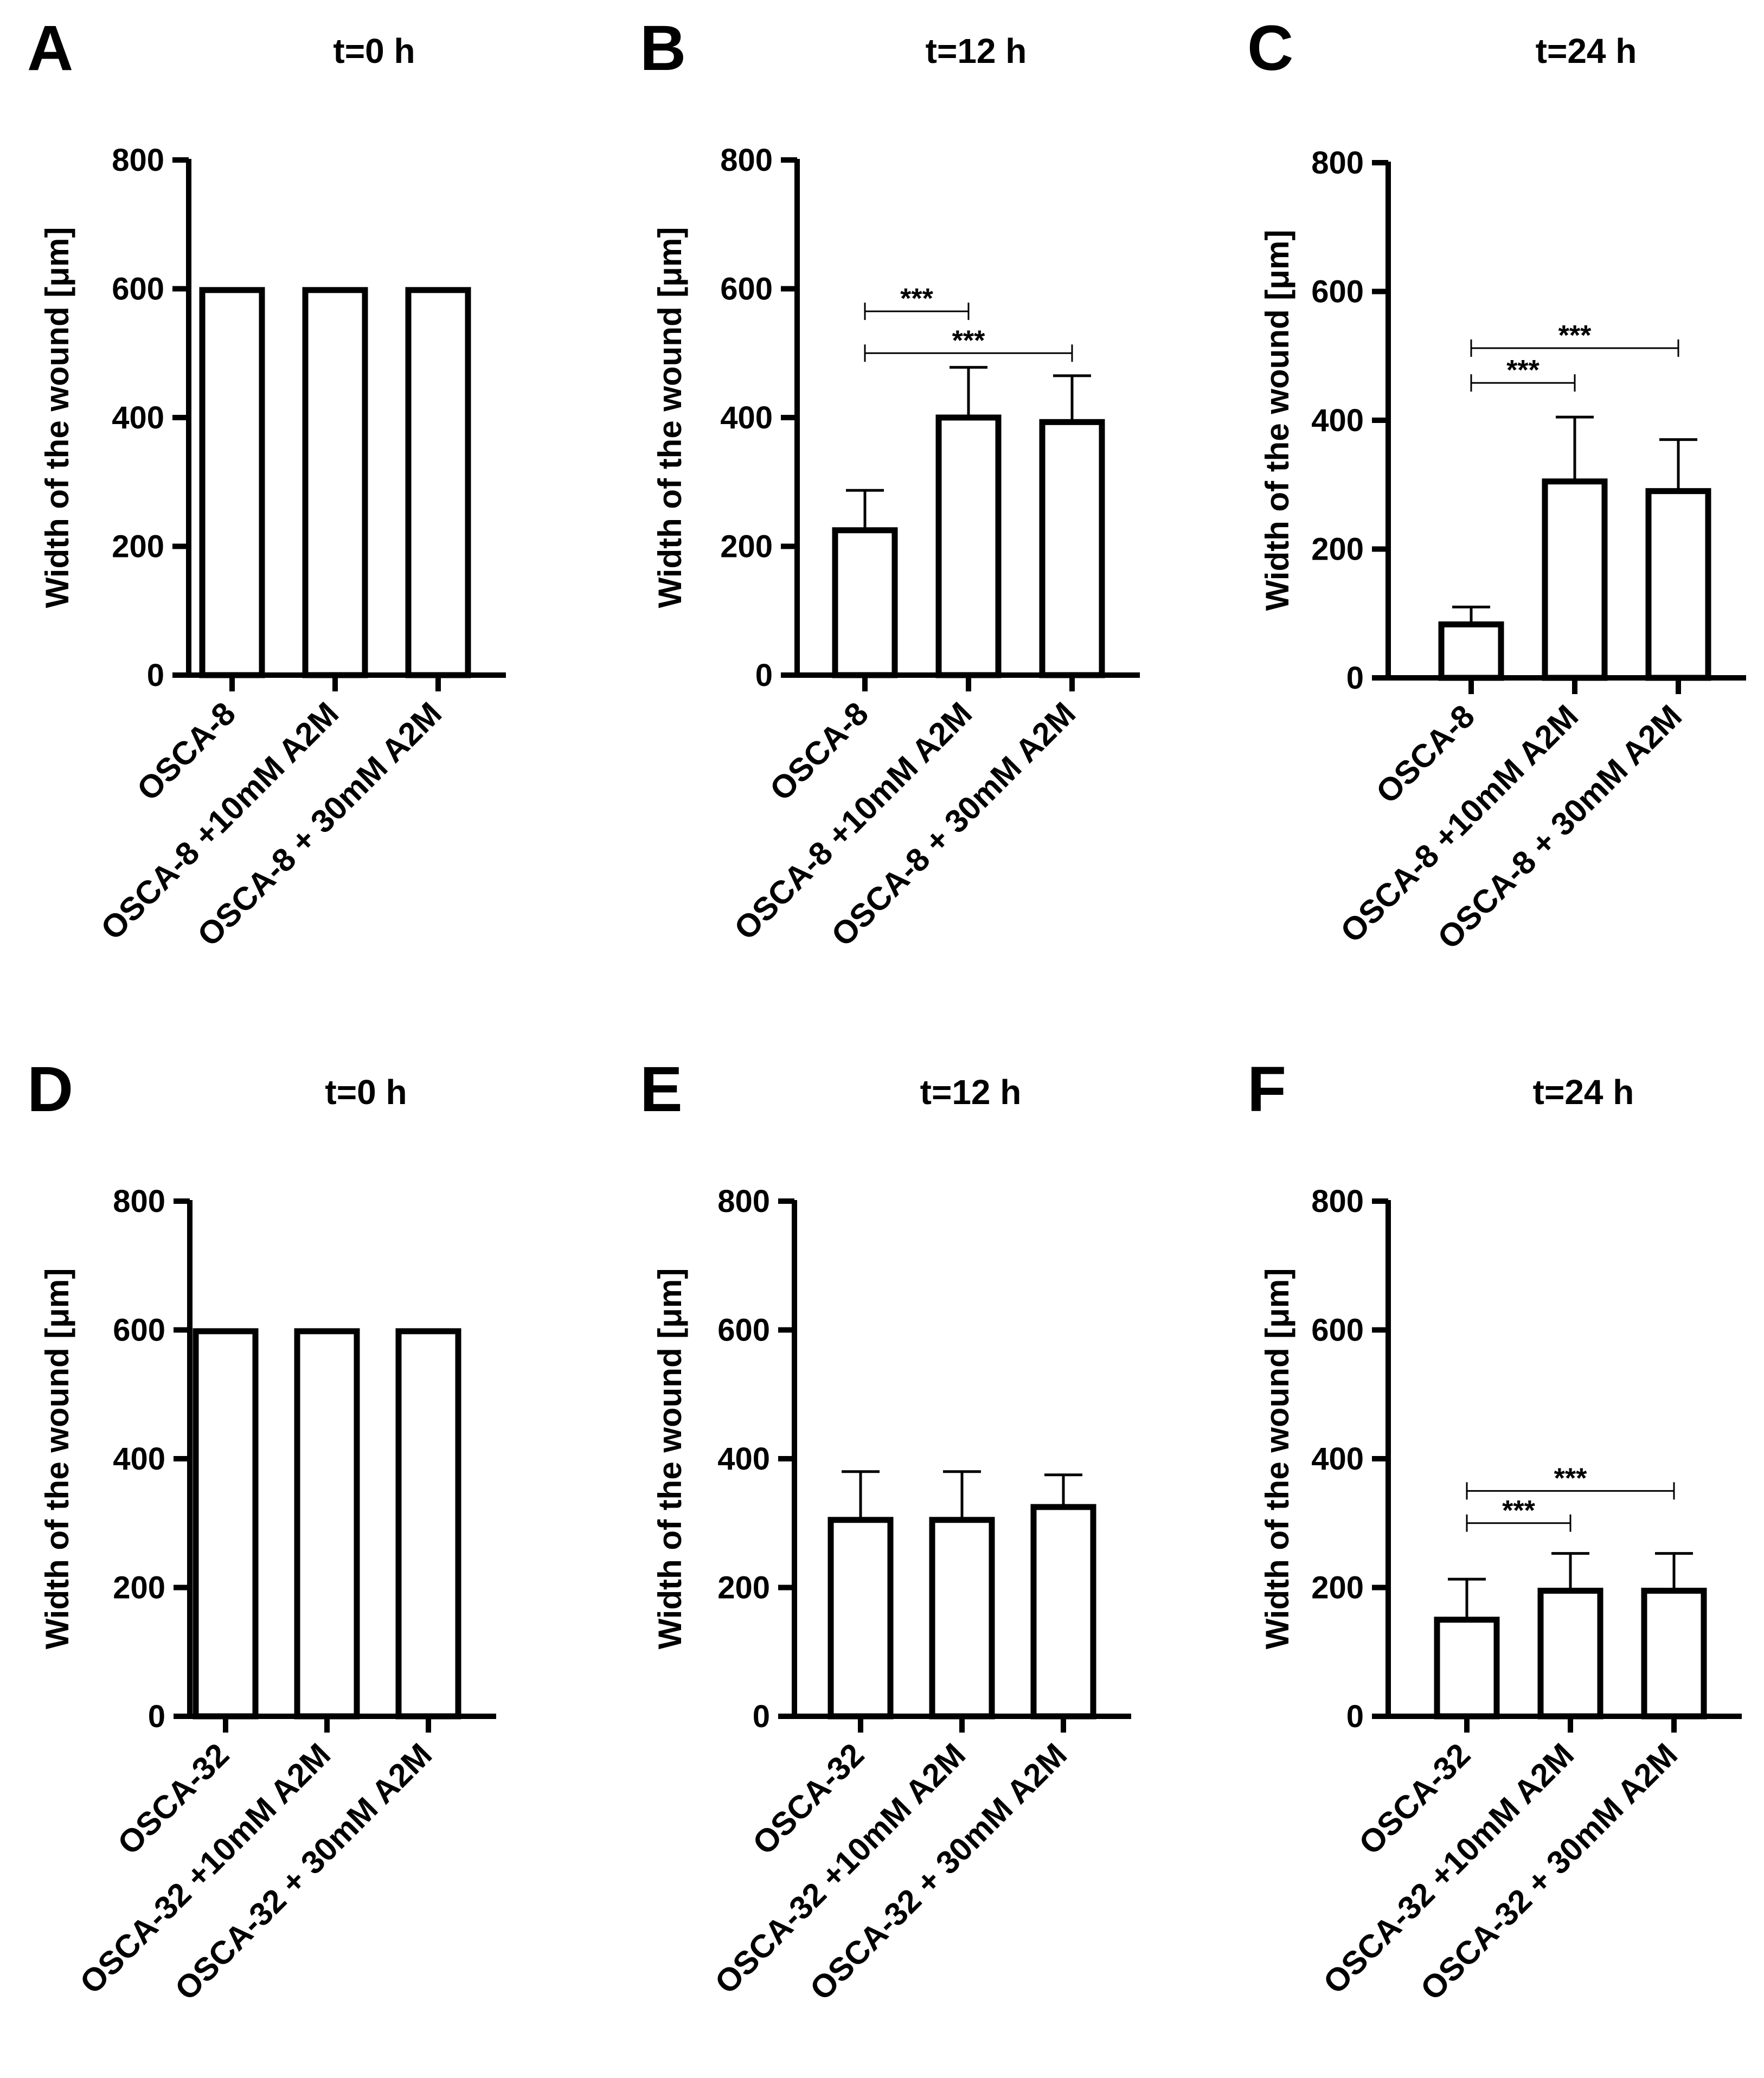 The image size is (1764, 2078). Describe the element at coordinates (50, 48) in the screenshot. I see `panel-letter: A` at that location.